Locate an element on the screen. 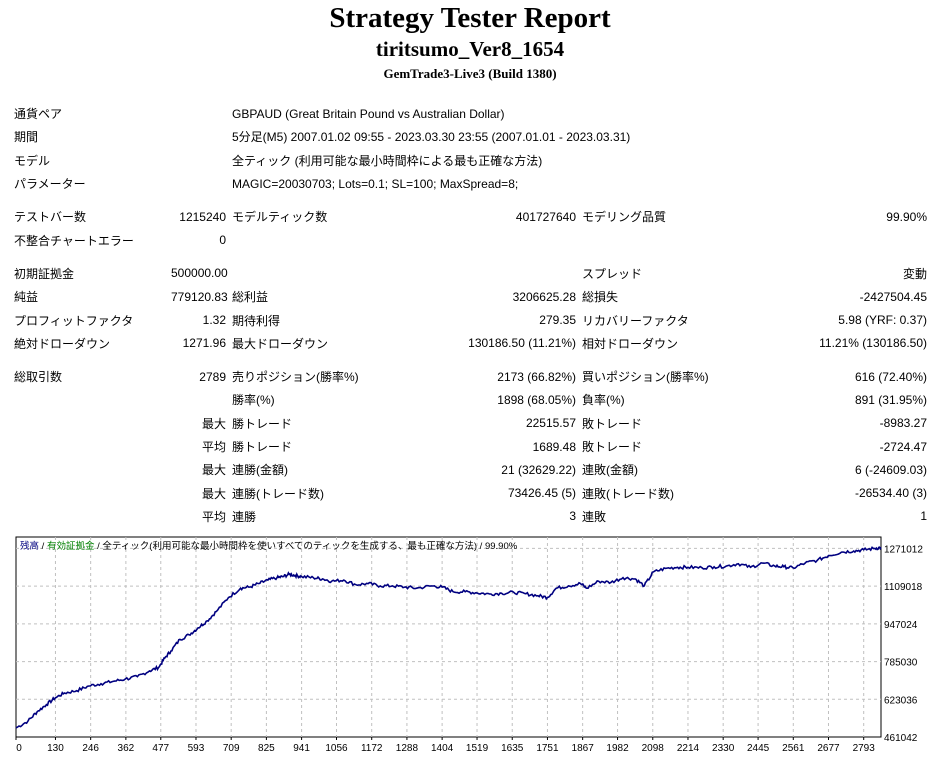 This screenshot has width=940, height=758. x-tick-label: 593 is located at coordinates (196, 748).